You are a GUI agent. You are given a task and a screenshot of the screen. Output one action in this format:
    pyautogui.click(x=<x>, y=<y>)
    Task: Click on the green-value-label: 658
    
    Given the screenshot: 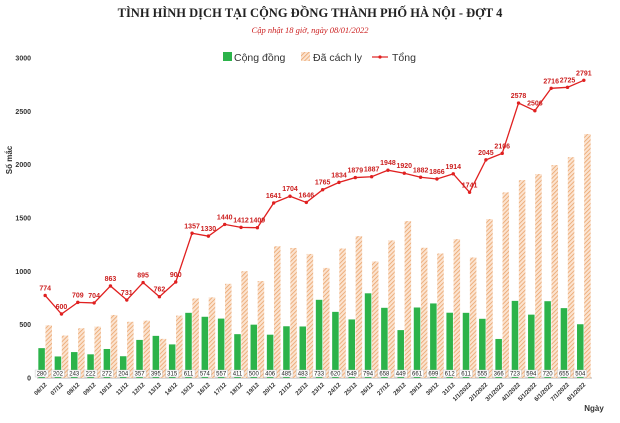 What is the action you would take?
    pyautogui.click(x=384, y=373)
    